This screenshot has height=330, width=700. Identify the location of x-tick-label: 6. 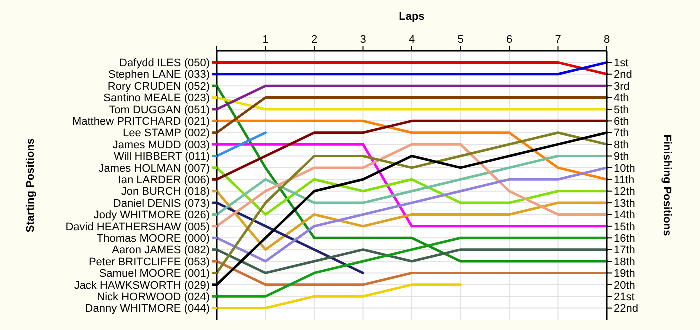
(509, 40).